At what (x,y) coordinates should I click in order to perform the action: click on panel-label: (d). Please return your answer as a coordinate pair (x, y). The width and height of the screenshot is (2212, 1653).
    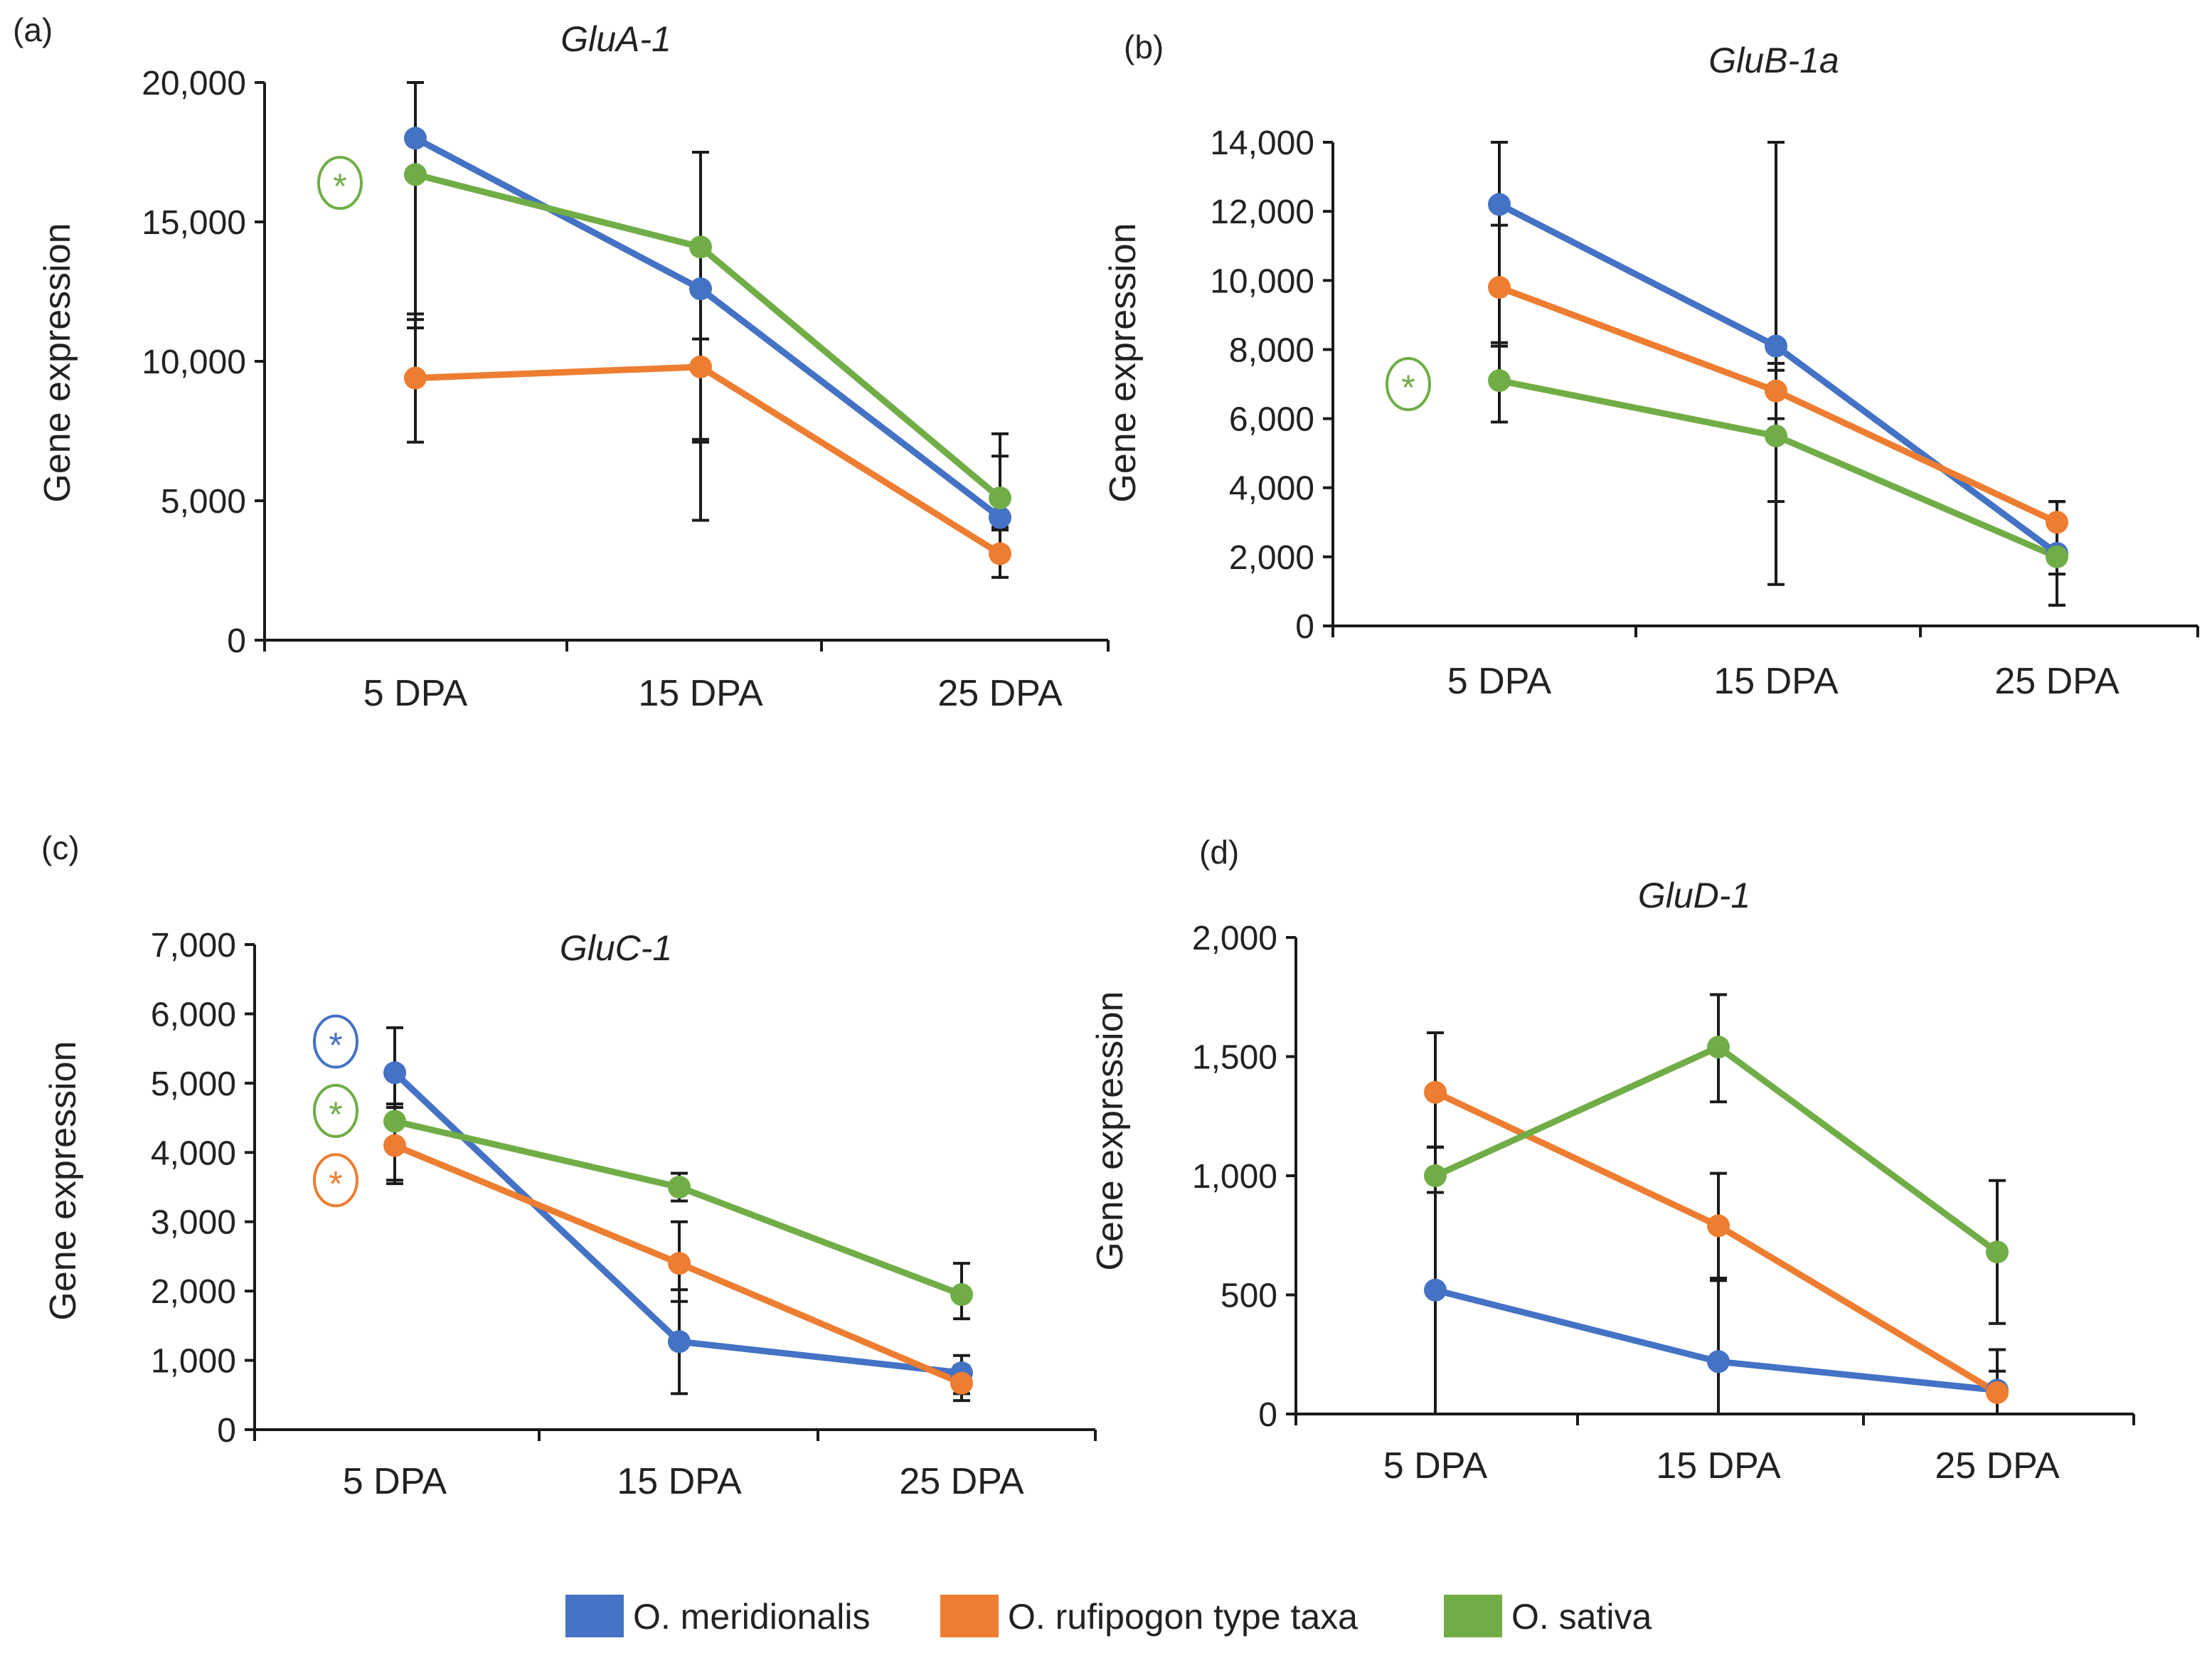
    Looking at the image, I should click on (1219, 852).